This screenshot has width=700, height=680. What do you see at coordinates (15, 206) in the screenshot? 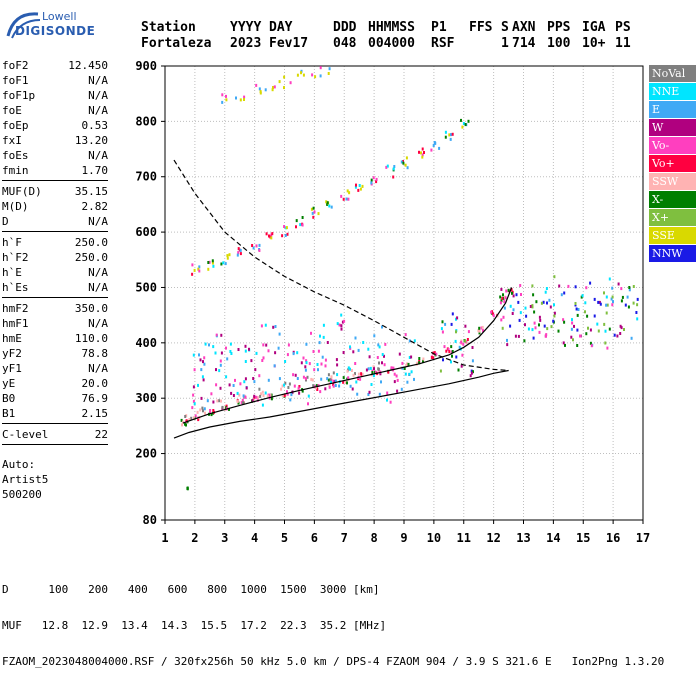
I see `param-key: M(D)` at bounding box center [15, 206].